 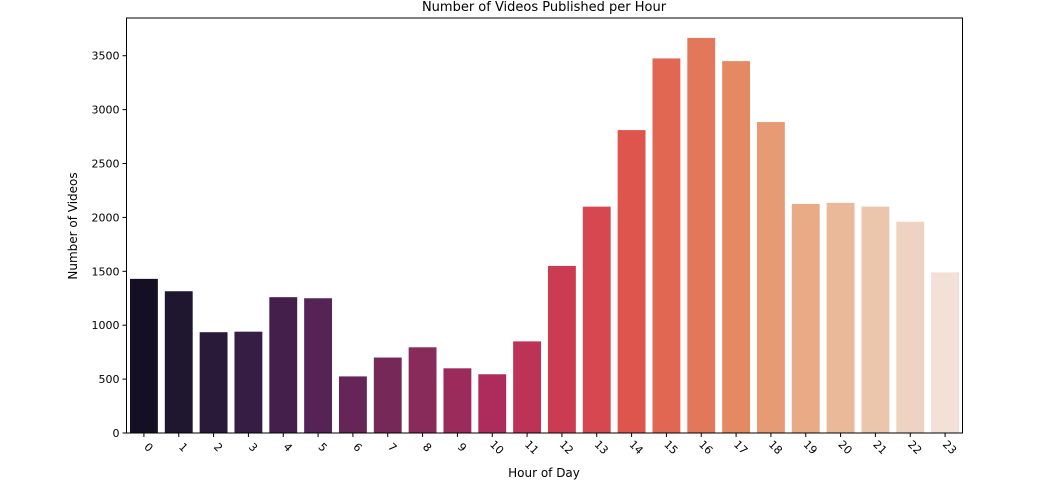 What do you see at coordinates (148, 447) in the screenshot?
I see `x-tick-label: 0` at bounding box center [148, 447].